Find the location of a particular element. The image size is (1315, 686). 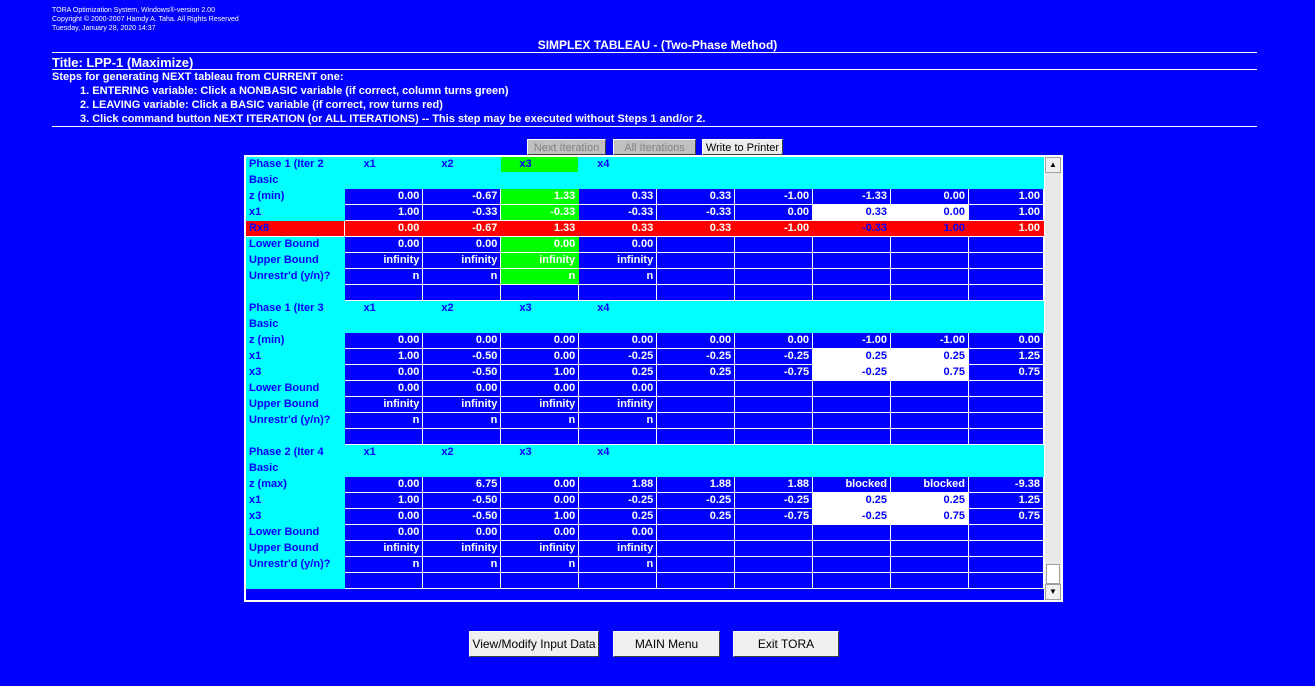

tableau-cell: -1.00 is located at coordinates (929, 340).